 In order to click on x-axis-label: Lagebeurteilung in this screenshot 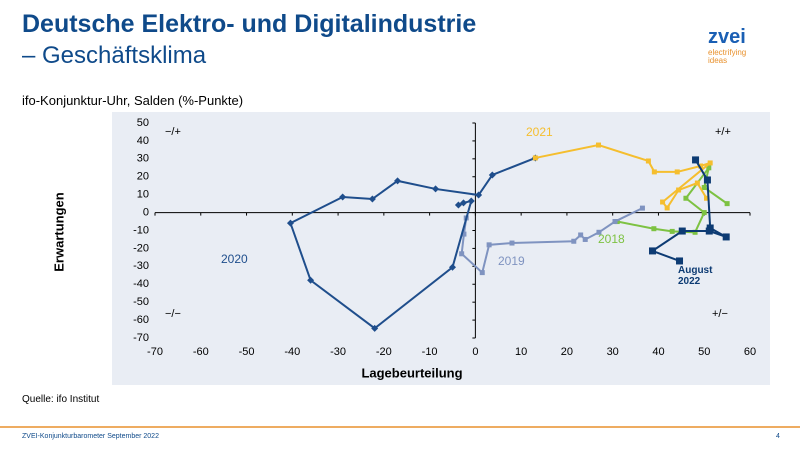, I will do `click(411, 372)`.